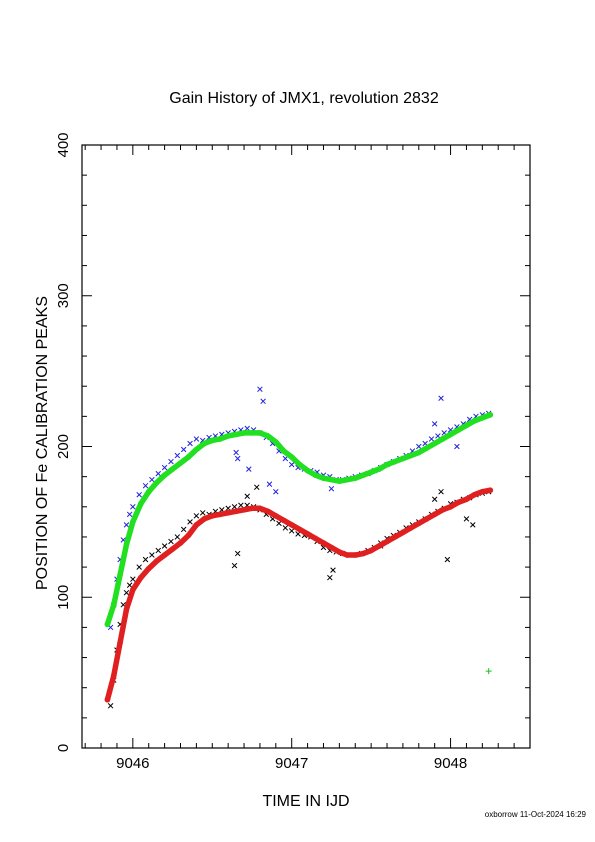  Describe the element at coordinates (63, 597) in the screenshot. I see `y-tick-label: 100` at that location.